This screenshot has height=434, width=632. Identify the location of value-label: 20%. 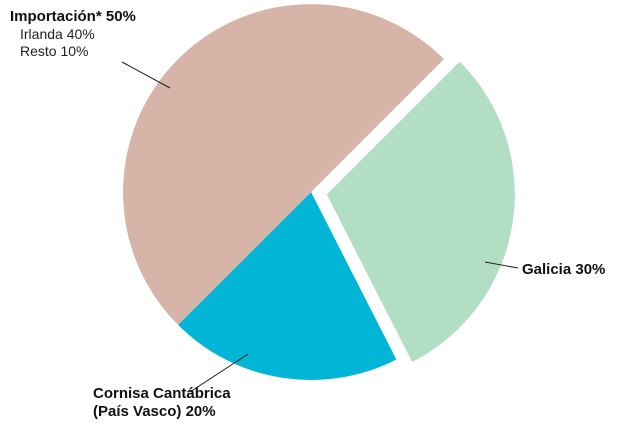
(200, 411).